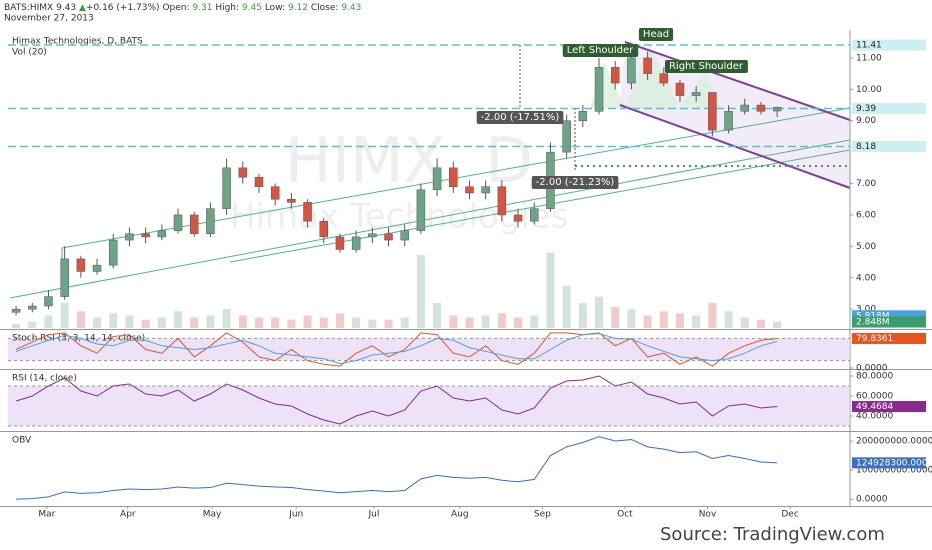 The width and height of the screenshot is (932, 550). Describe the element at coordinates (409, 160) in the screenshot. I see `watermark: HIMX, D` at that location.